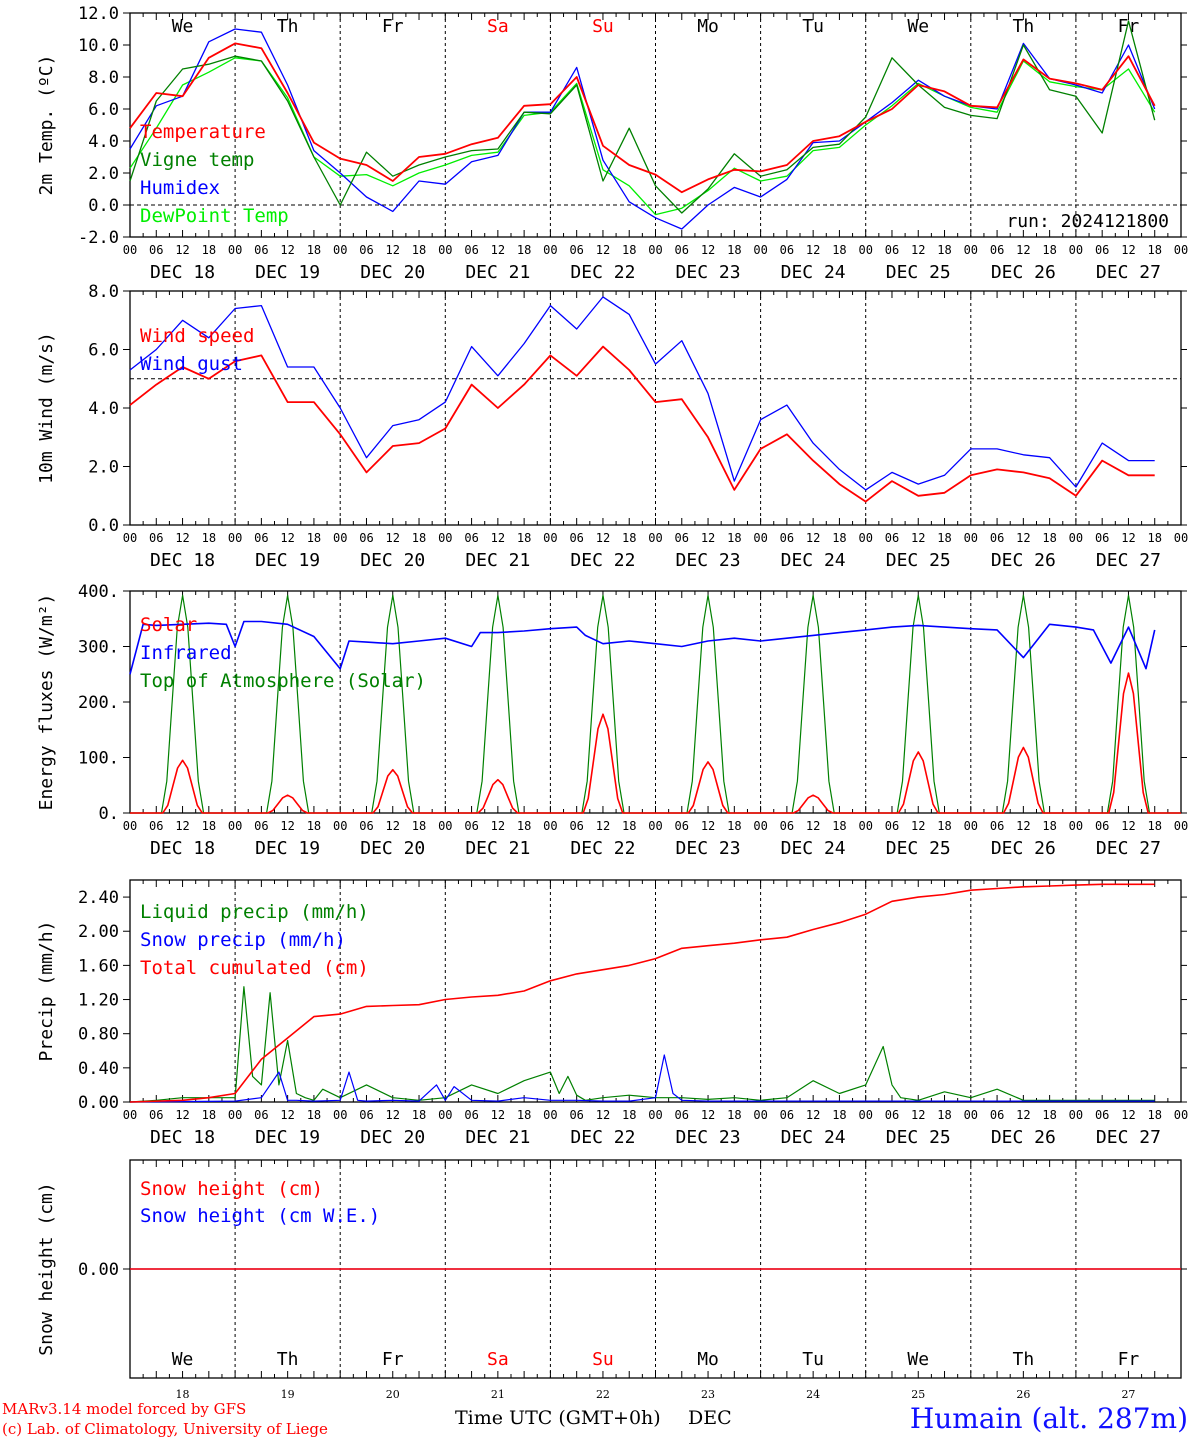  Describe the element at coordinates (918, 1359) in the screenshot. I see `day-name-label: We` at that location.